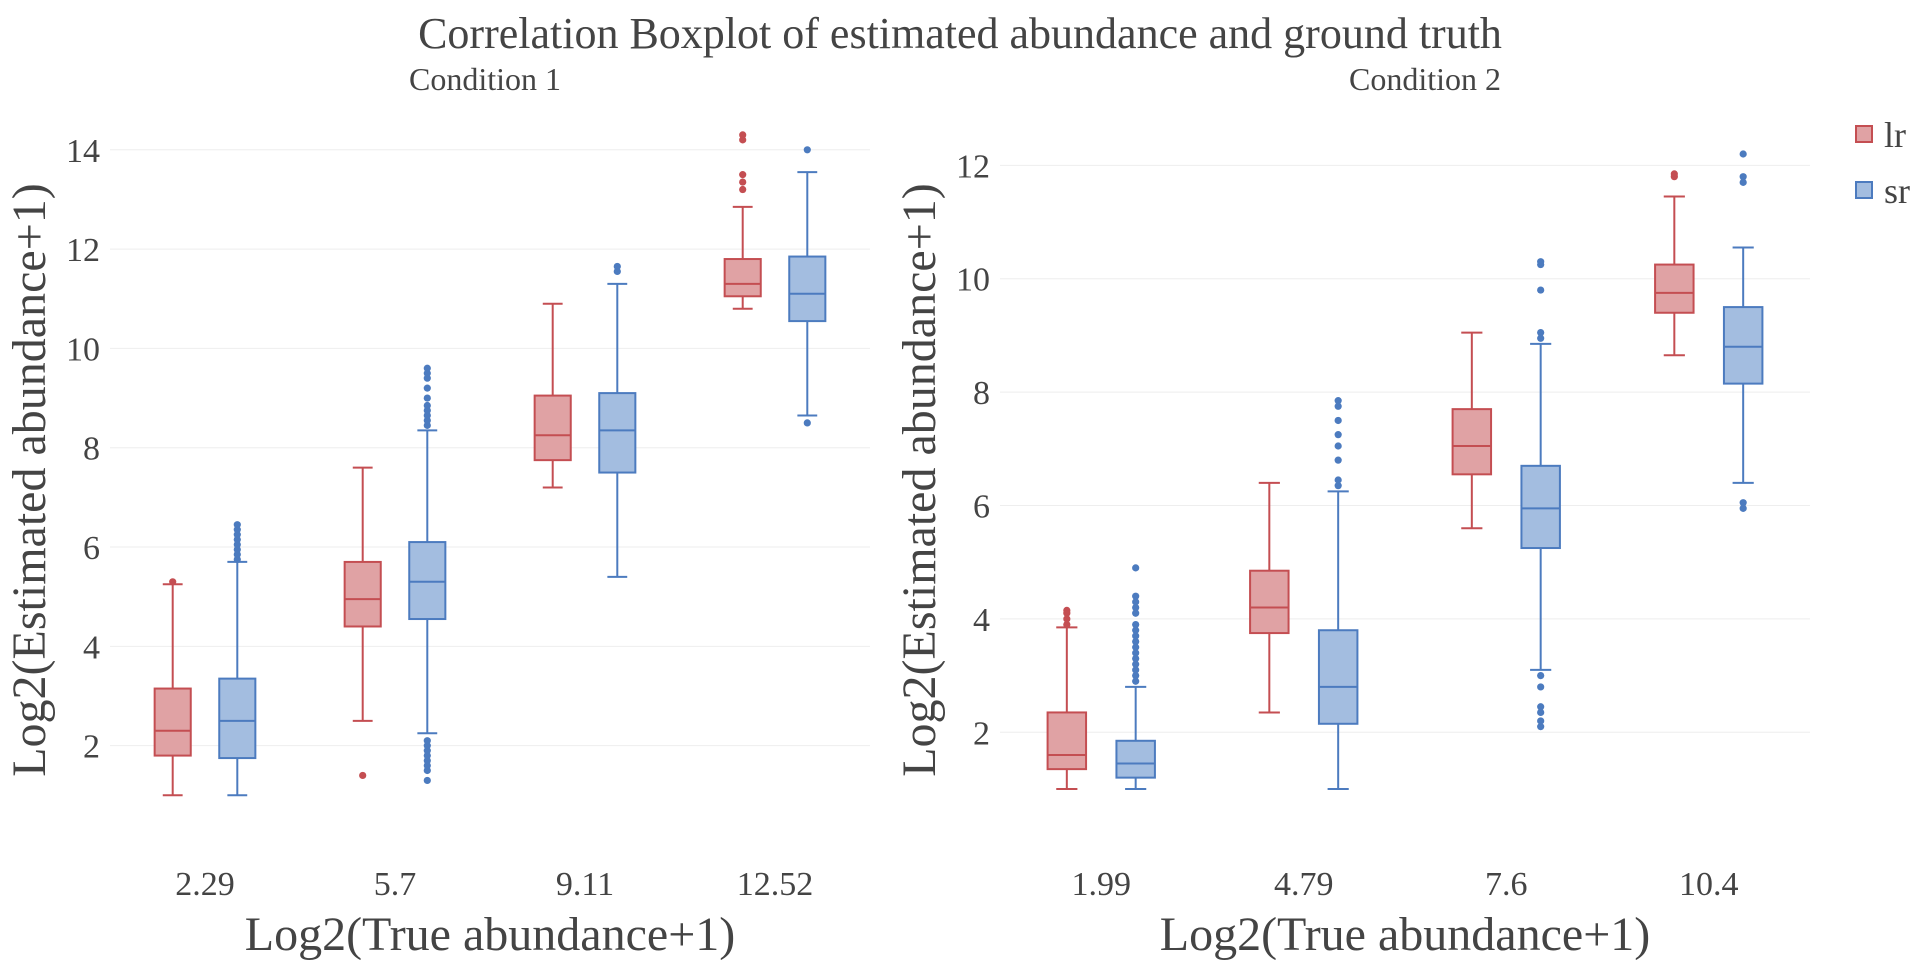 The image size is (1920, 960). What do you see at coordinates (205, 884) in the screenshot?
I see `x-tick-label: 2.29` at bounding box center [205, 884].